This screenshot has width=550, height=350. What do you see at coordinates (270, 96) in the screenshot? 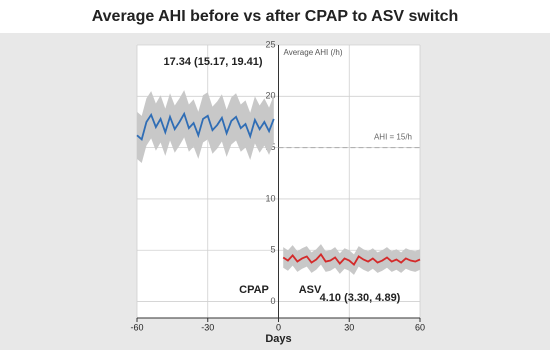
I see `y-tick-label: 20` at bounding box center [270, 96].